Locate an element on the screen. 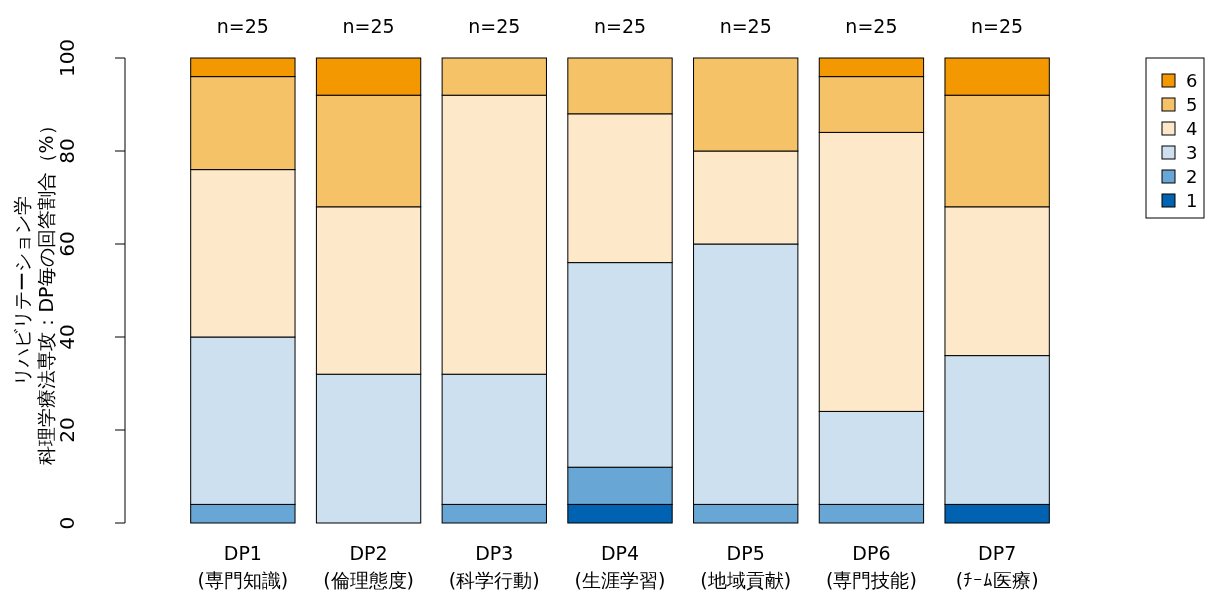 The height and width of the screenshot is (592, 1209). x-tick-label: DP1 (専門知識) is located at coordinates (243, 566).